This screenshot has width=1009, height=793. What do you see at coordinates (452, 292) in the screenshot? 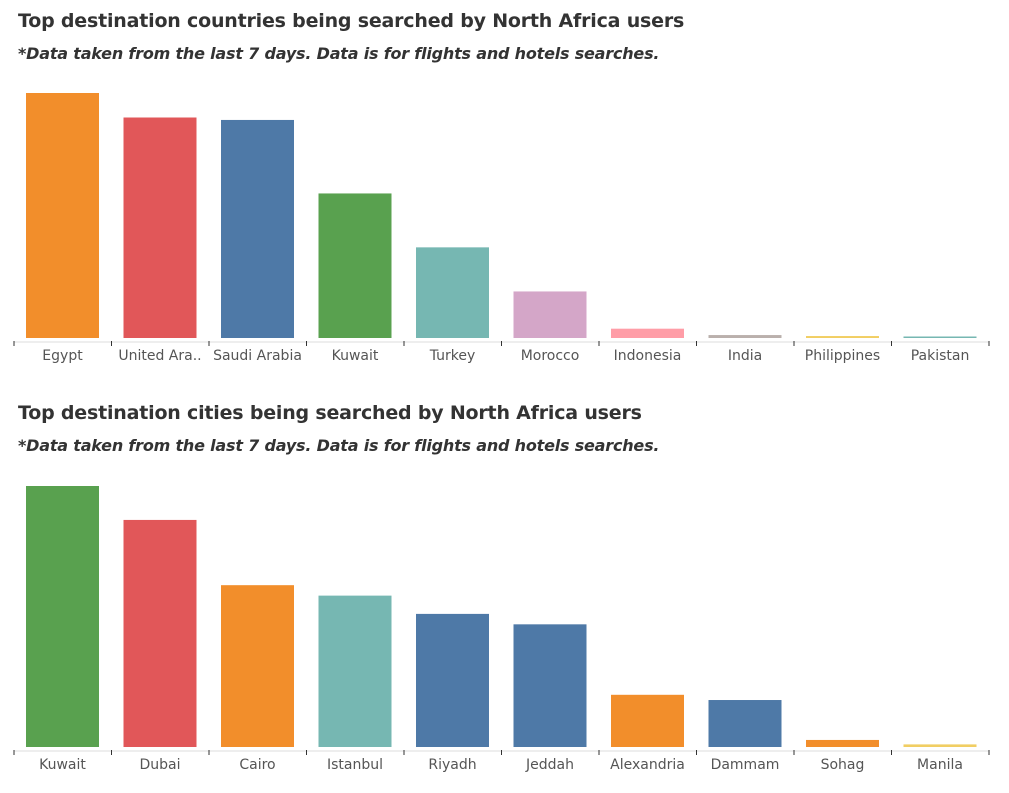
I see `bar-turkey` at bounding box center [452, 292].